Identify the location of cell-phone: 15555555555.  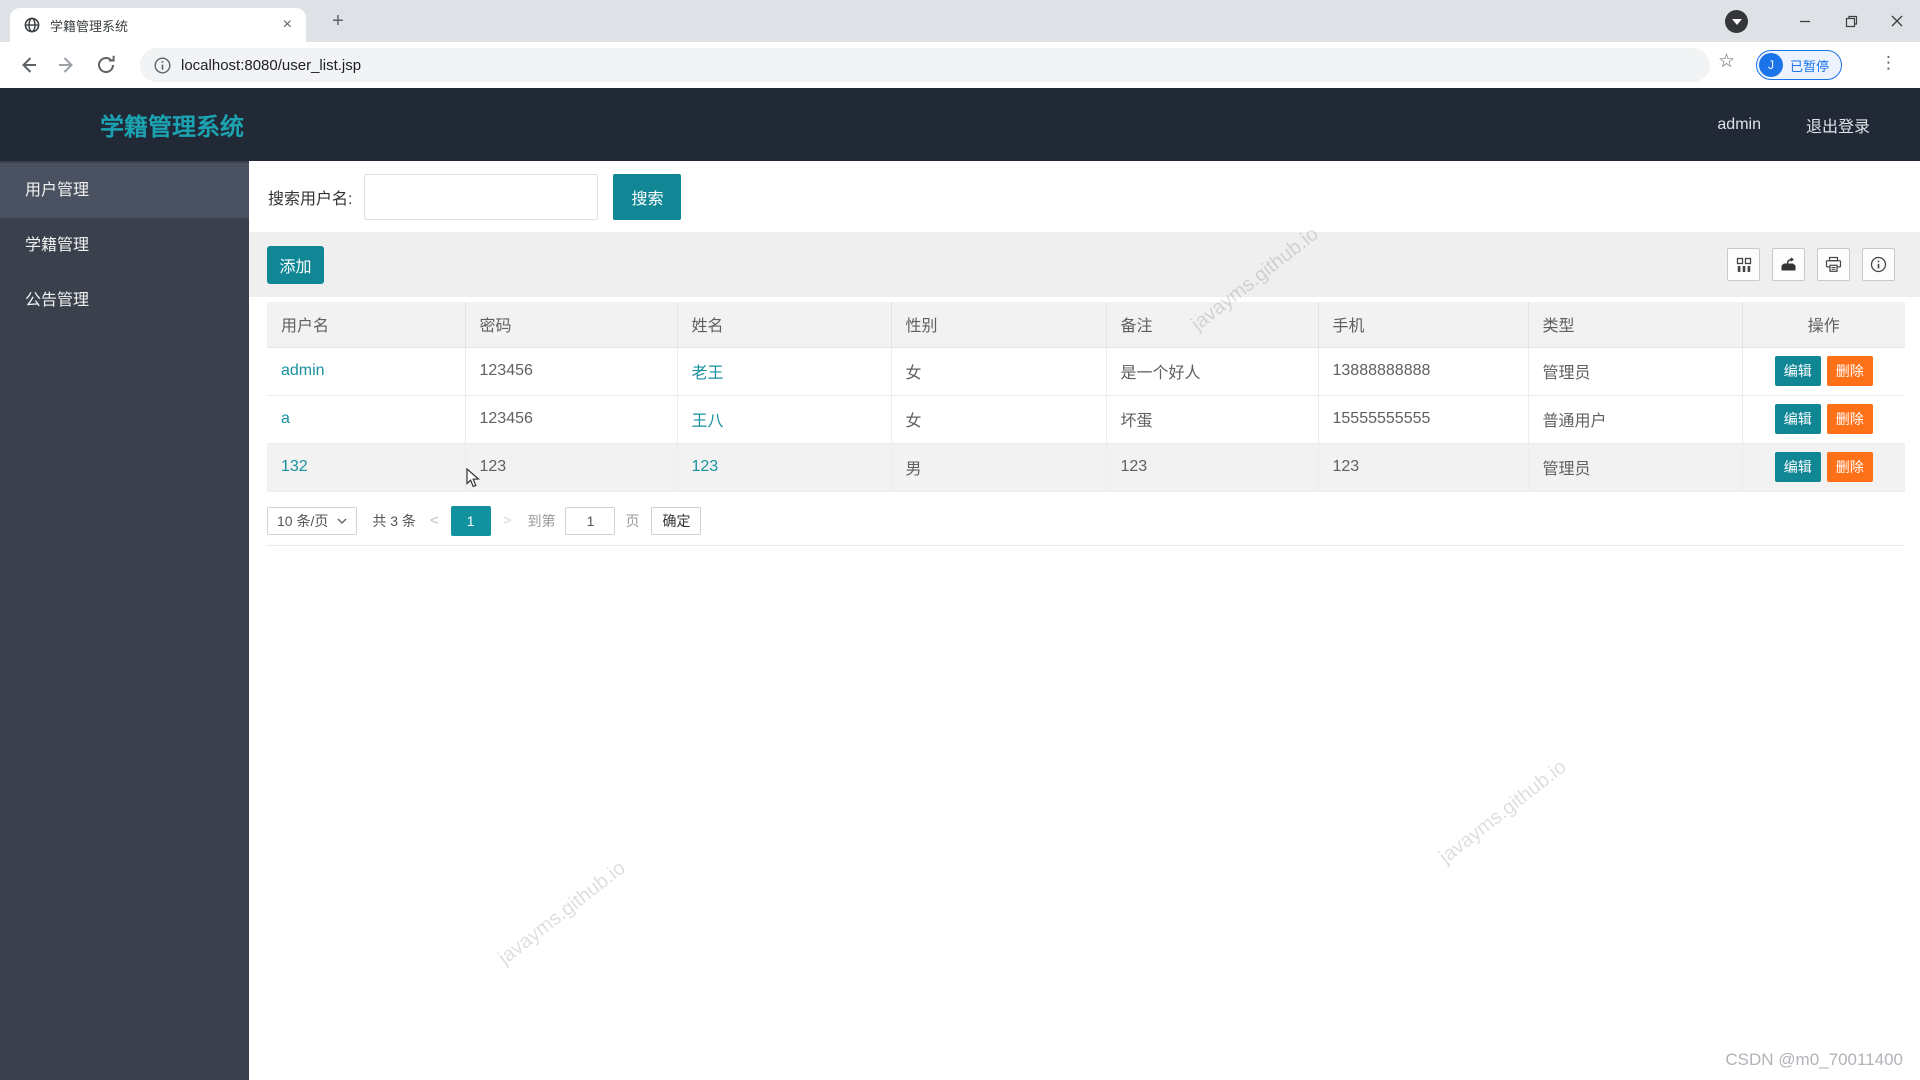
(1423, 419).